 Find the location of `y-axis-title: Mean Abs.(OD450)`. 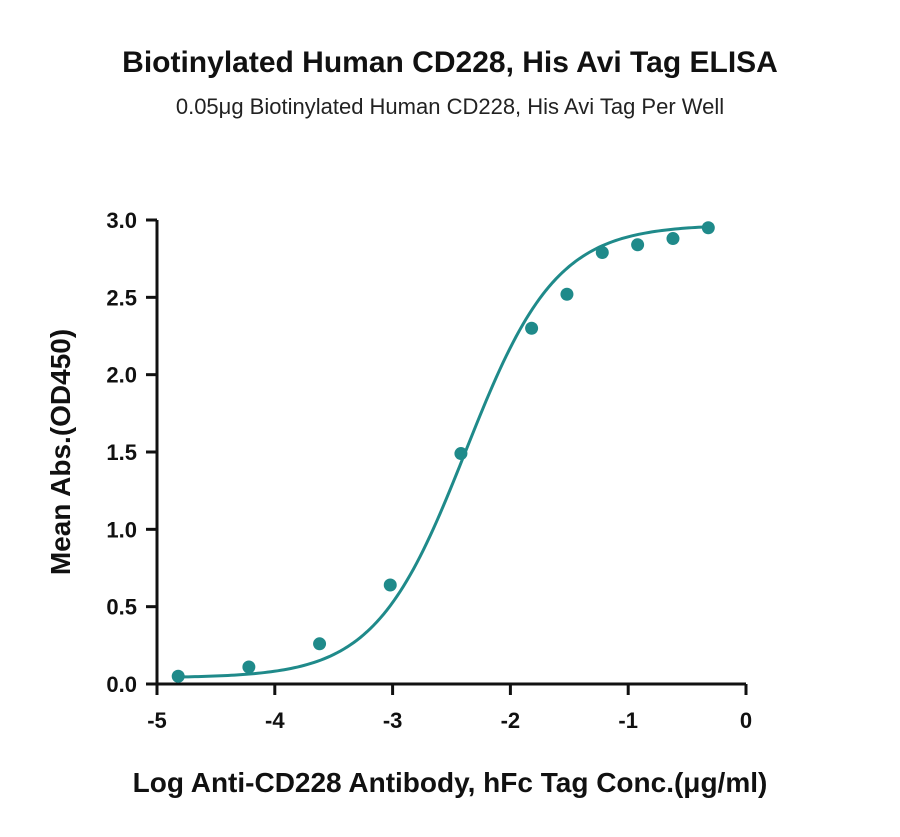

y-axis-title: Mean Abs.(OD450) is located at coordinates (60, 452).